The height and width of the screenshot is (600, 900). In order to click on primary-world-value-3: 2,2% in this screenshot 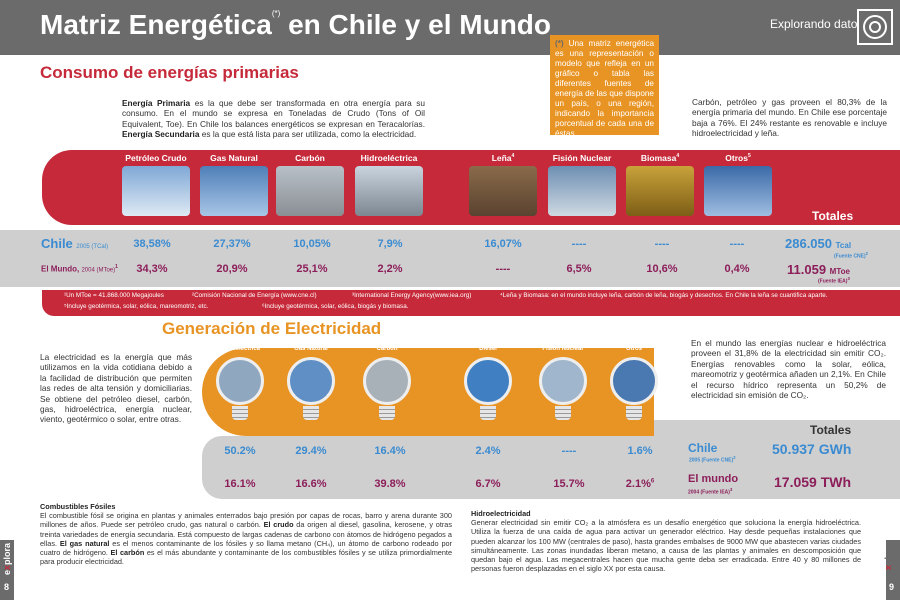, I will do `click(390, 269)`.